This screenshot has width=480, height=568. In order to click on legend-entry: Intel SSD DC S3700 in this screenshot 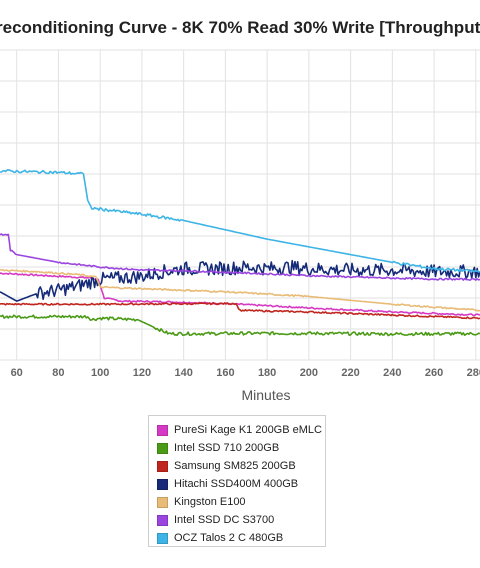, I will do `click(241, 520)`.